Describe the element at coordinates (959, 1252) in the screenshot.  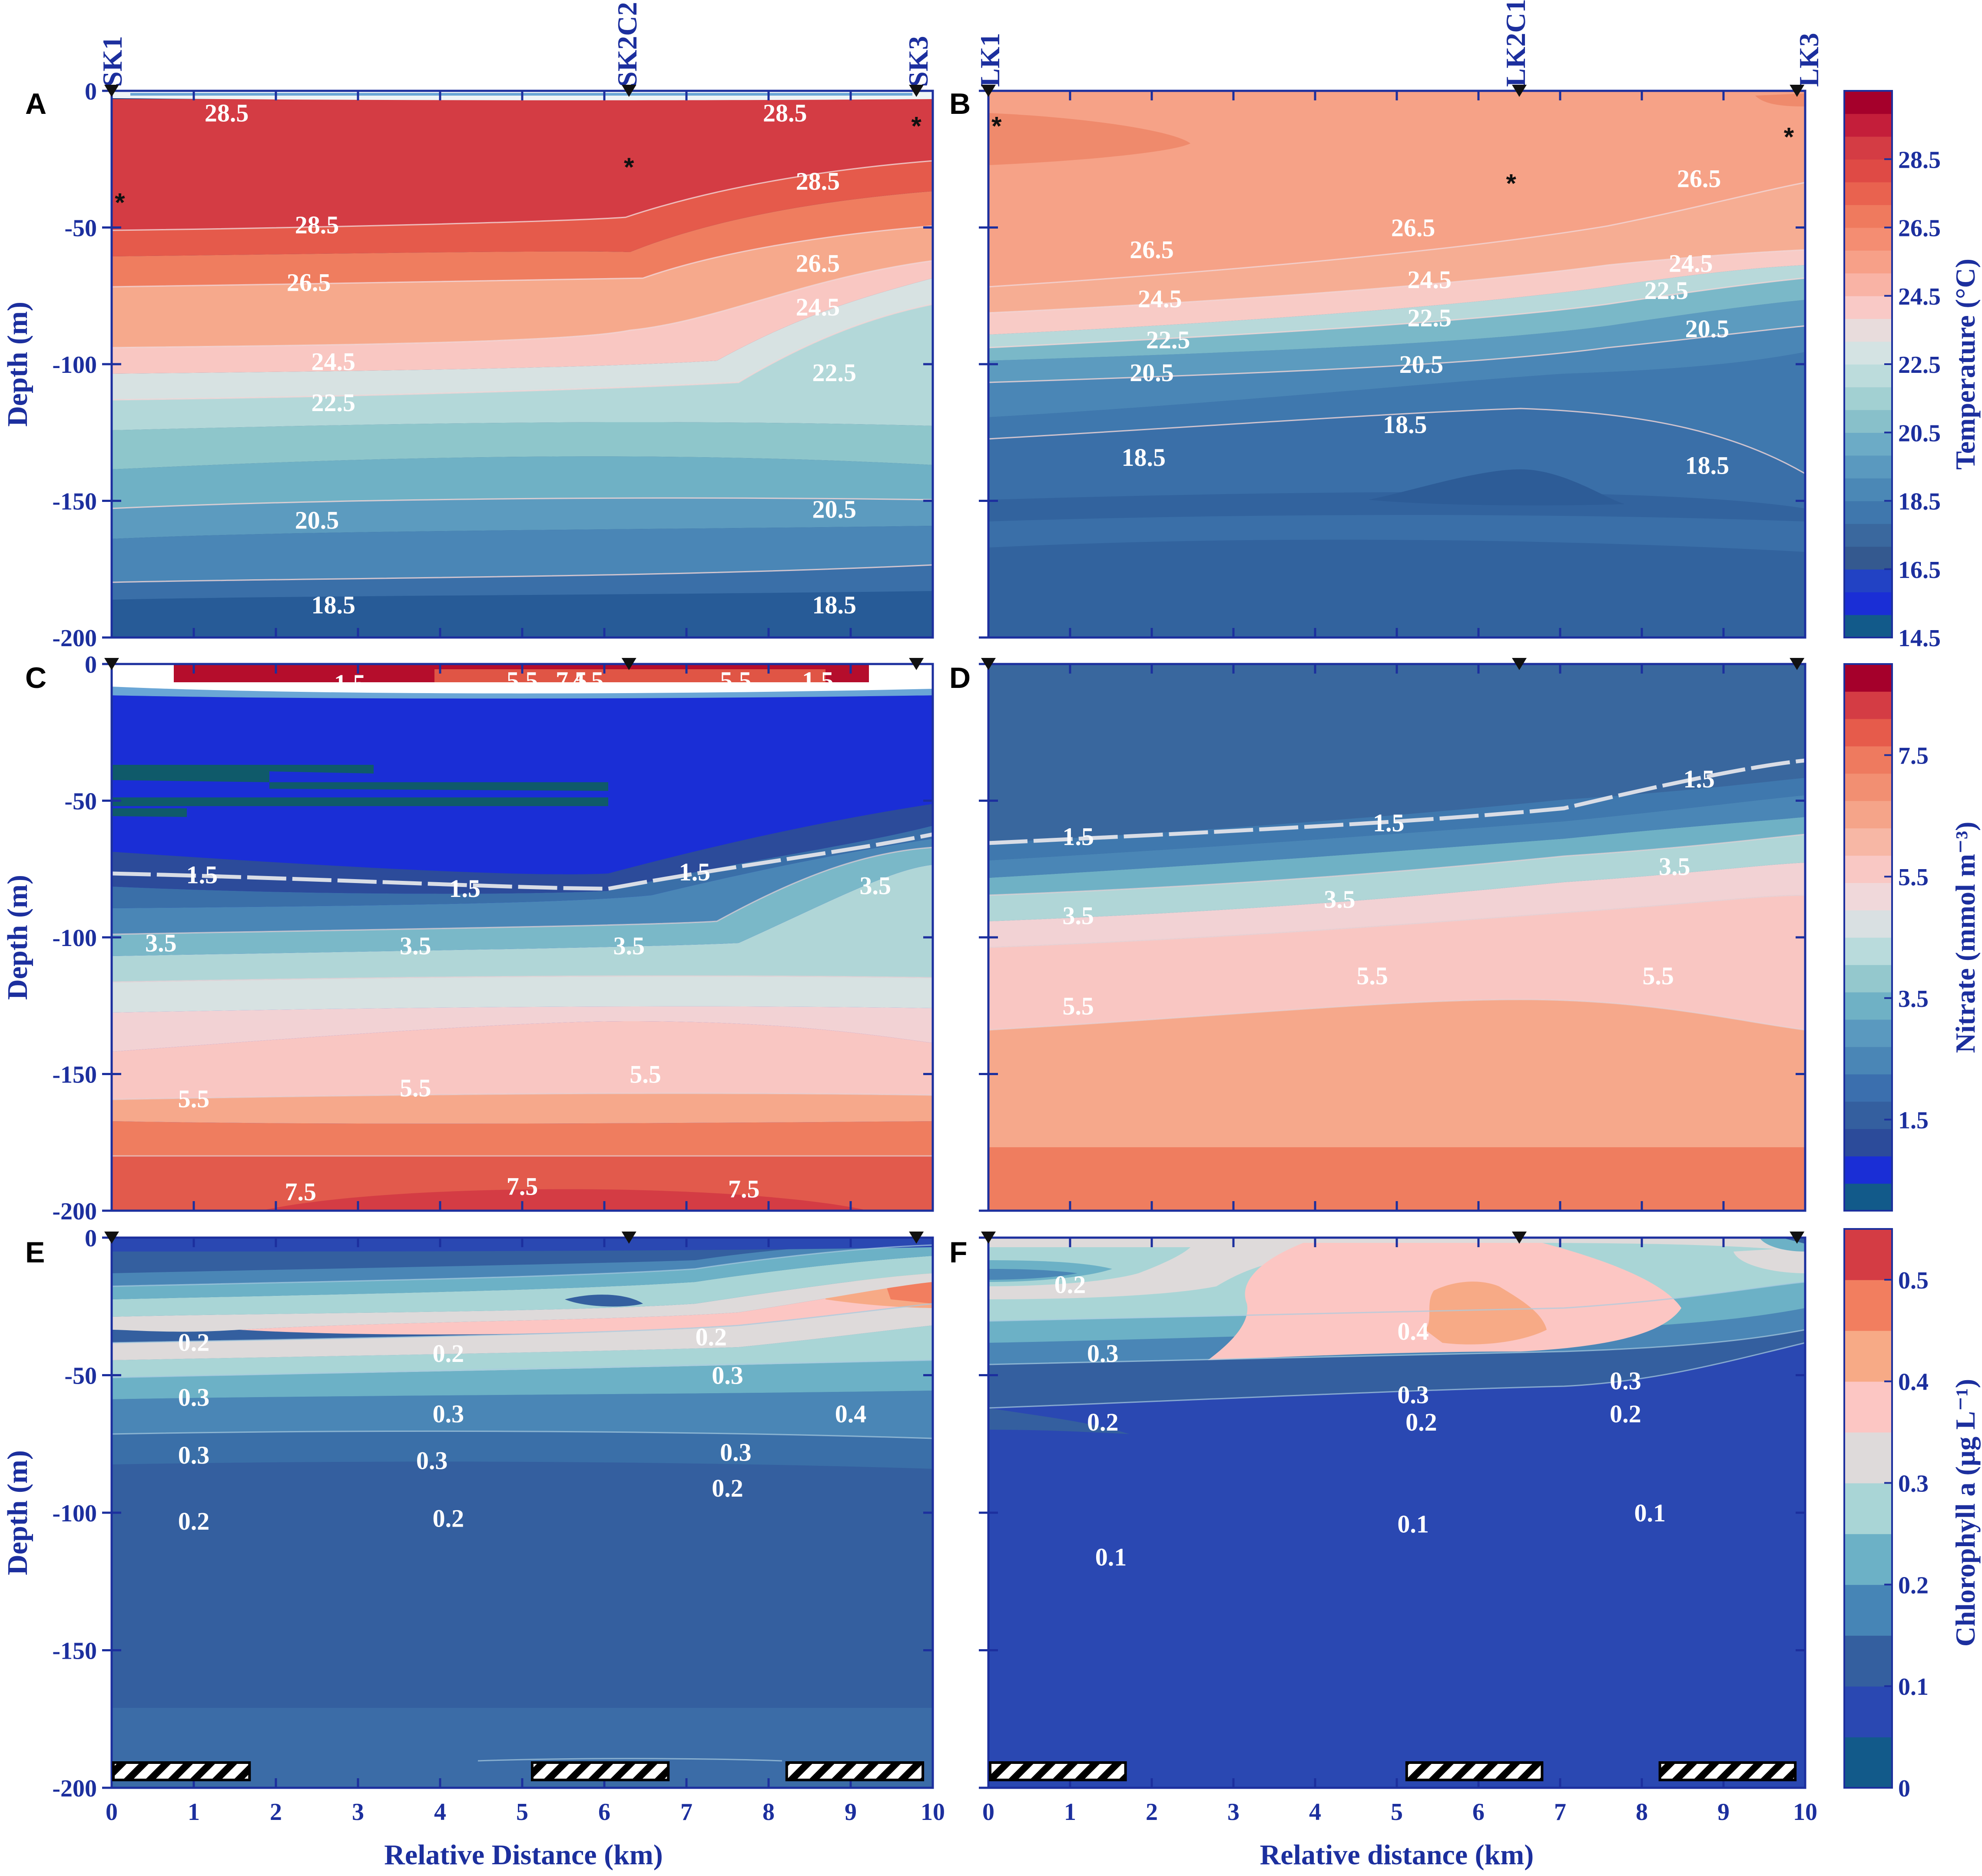
I see `panel-letter-f: F` at that location.